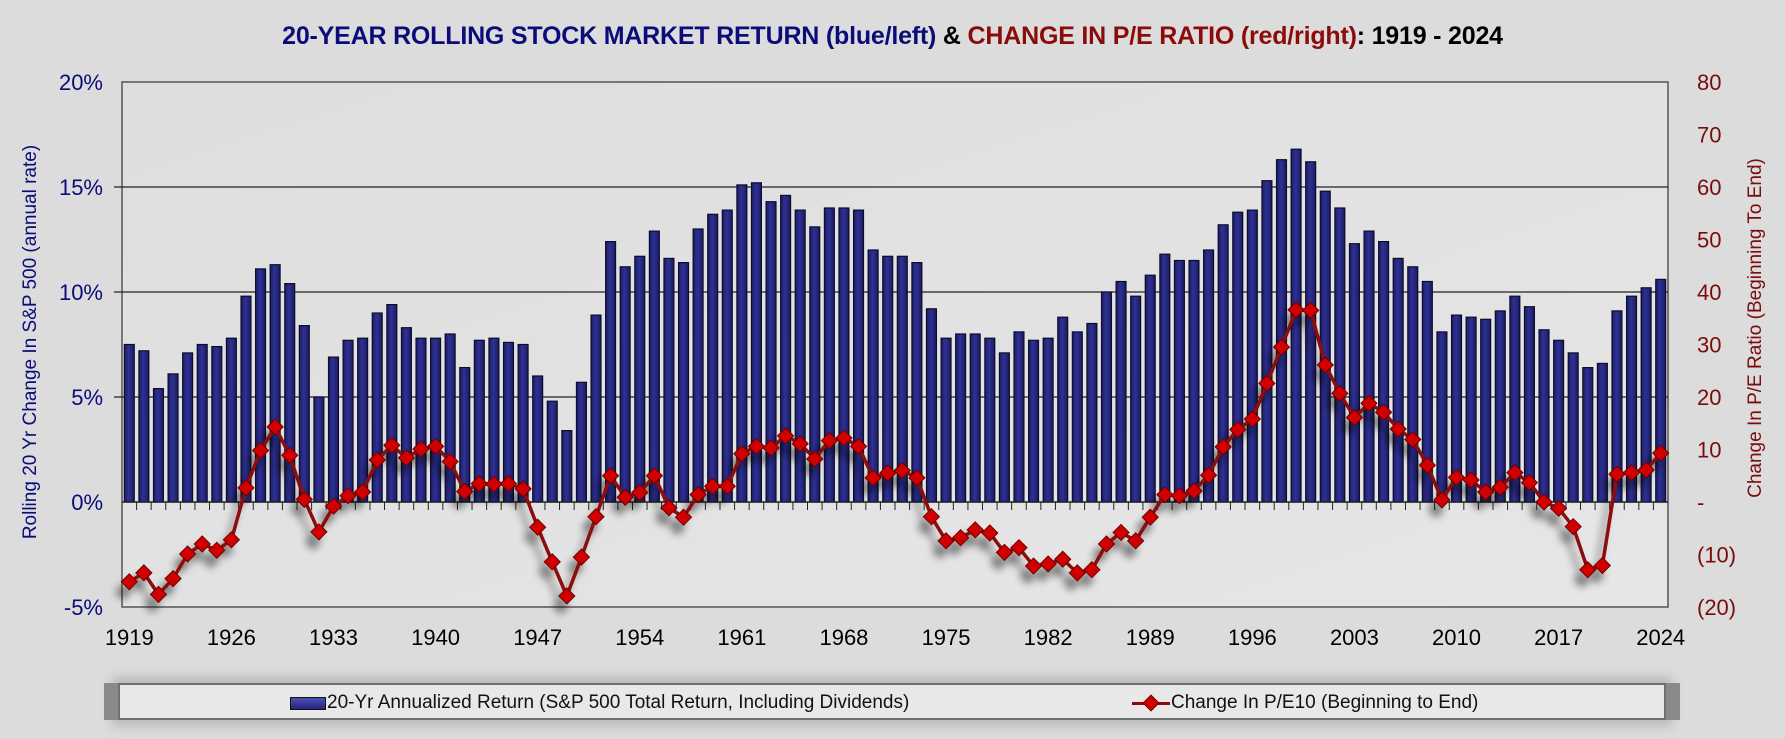 This screenshot has height=739, width=1785. Describe the element at coordinates (654, 366) in the screenshot. I see `bar-1955` at that location.